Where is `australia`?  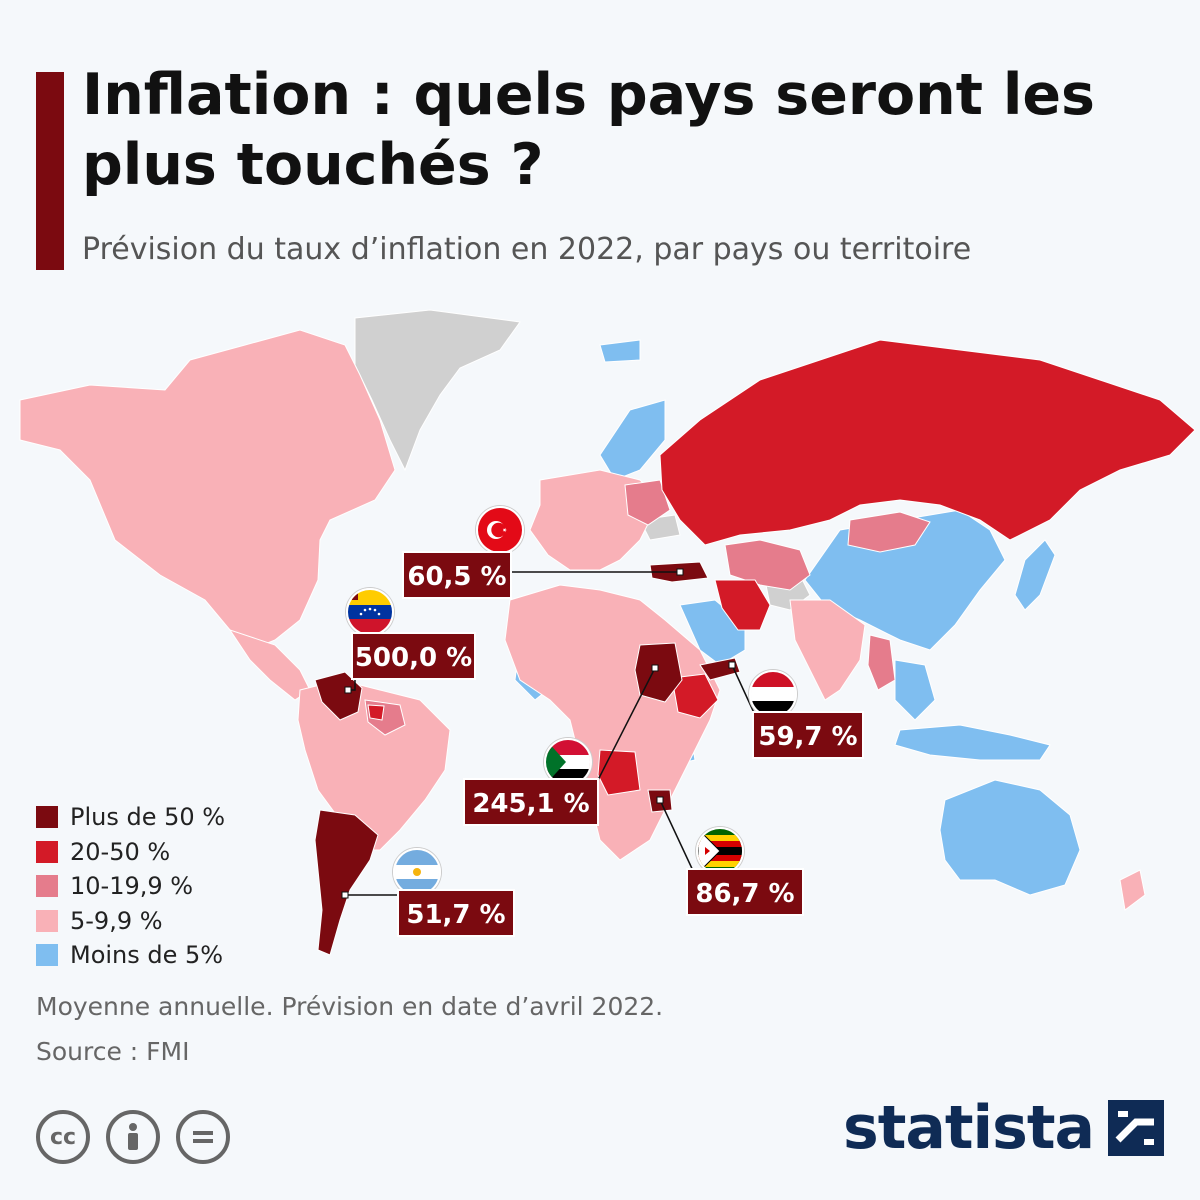 australia is located at coordinates (1010, 837).